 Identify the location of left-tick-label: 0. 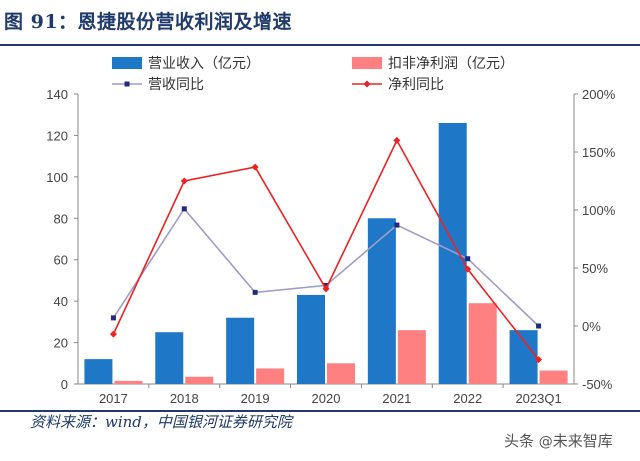
(64, 384).